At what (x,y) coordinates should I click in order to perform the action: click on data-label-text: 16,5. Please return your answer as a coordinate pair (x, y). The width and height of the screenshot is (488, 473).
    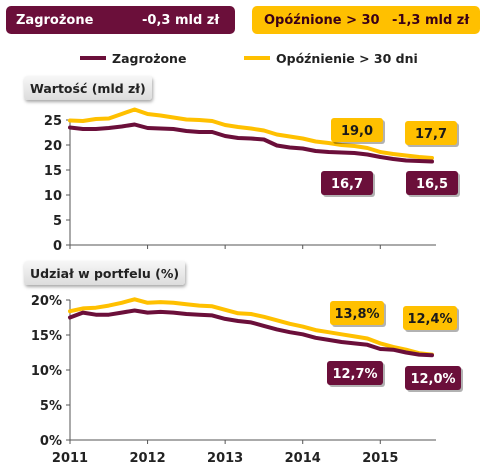
    Looking at the image, I should click on (432, 184).